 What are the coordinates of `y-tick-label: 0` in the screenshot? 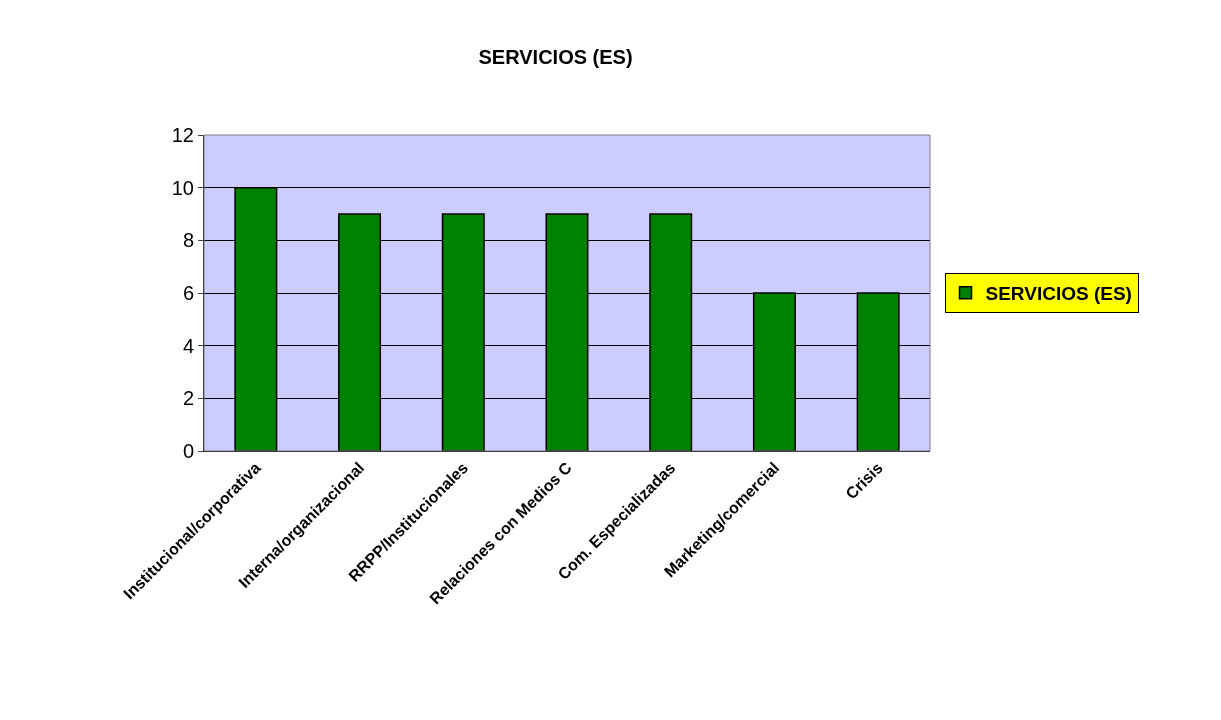 It's located at (188, 451).